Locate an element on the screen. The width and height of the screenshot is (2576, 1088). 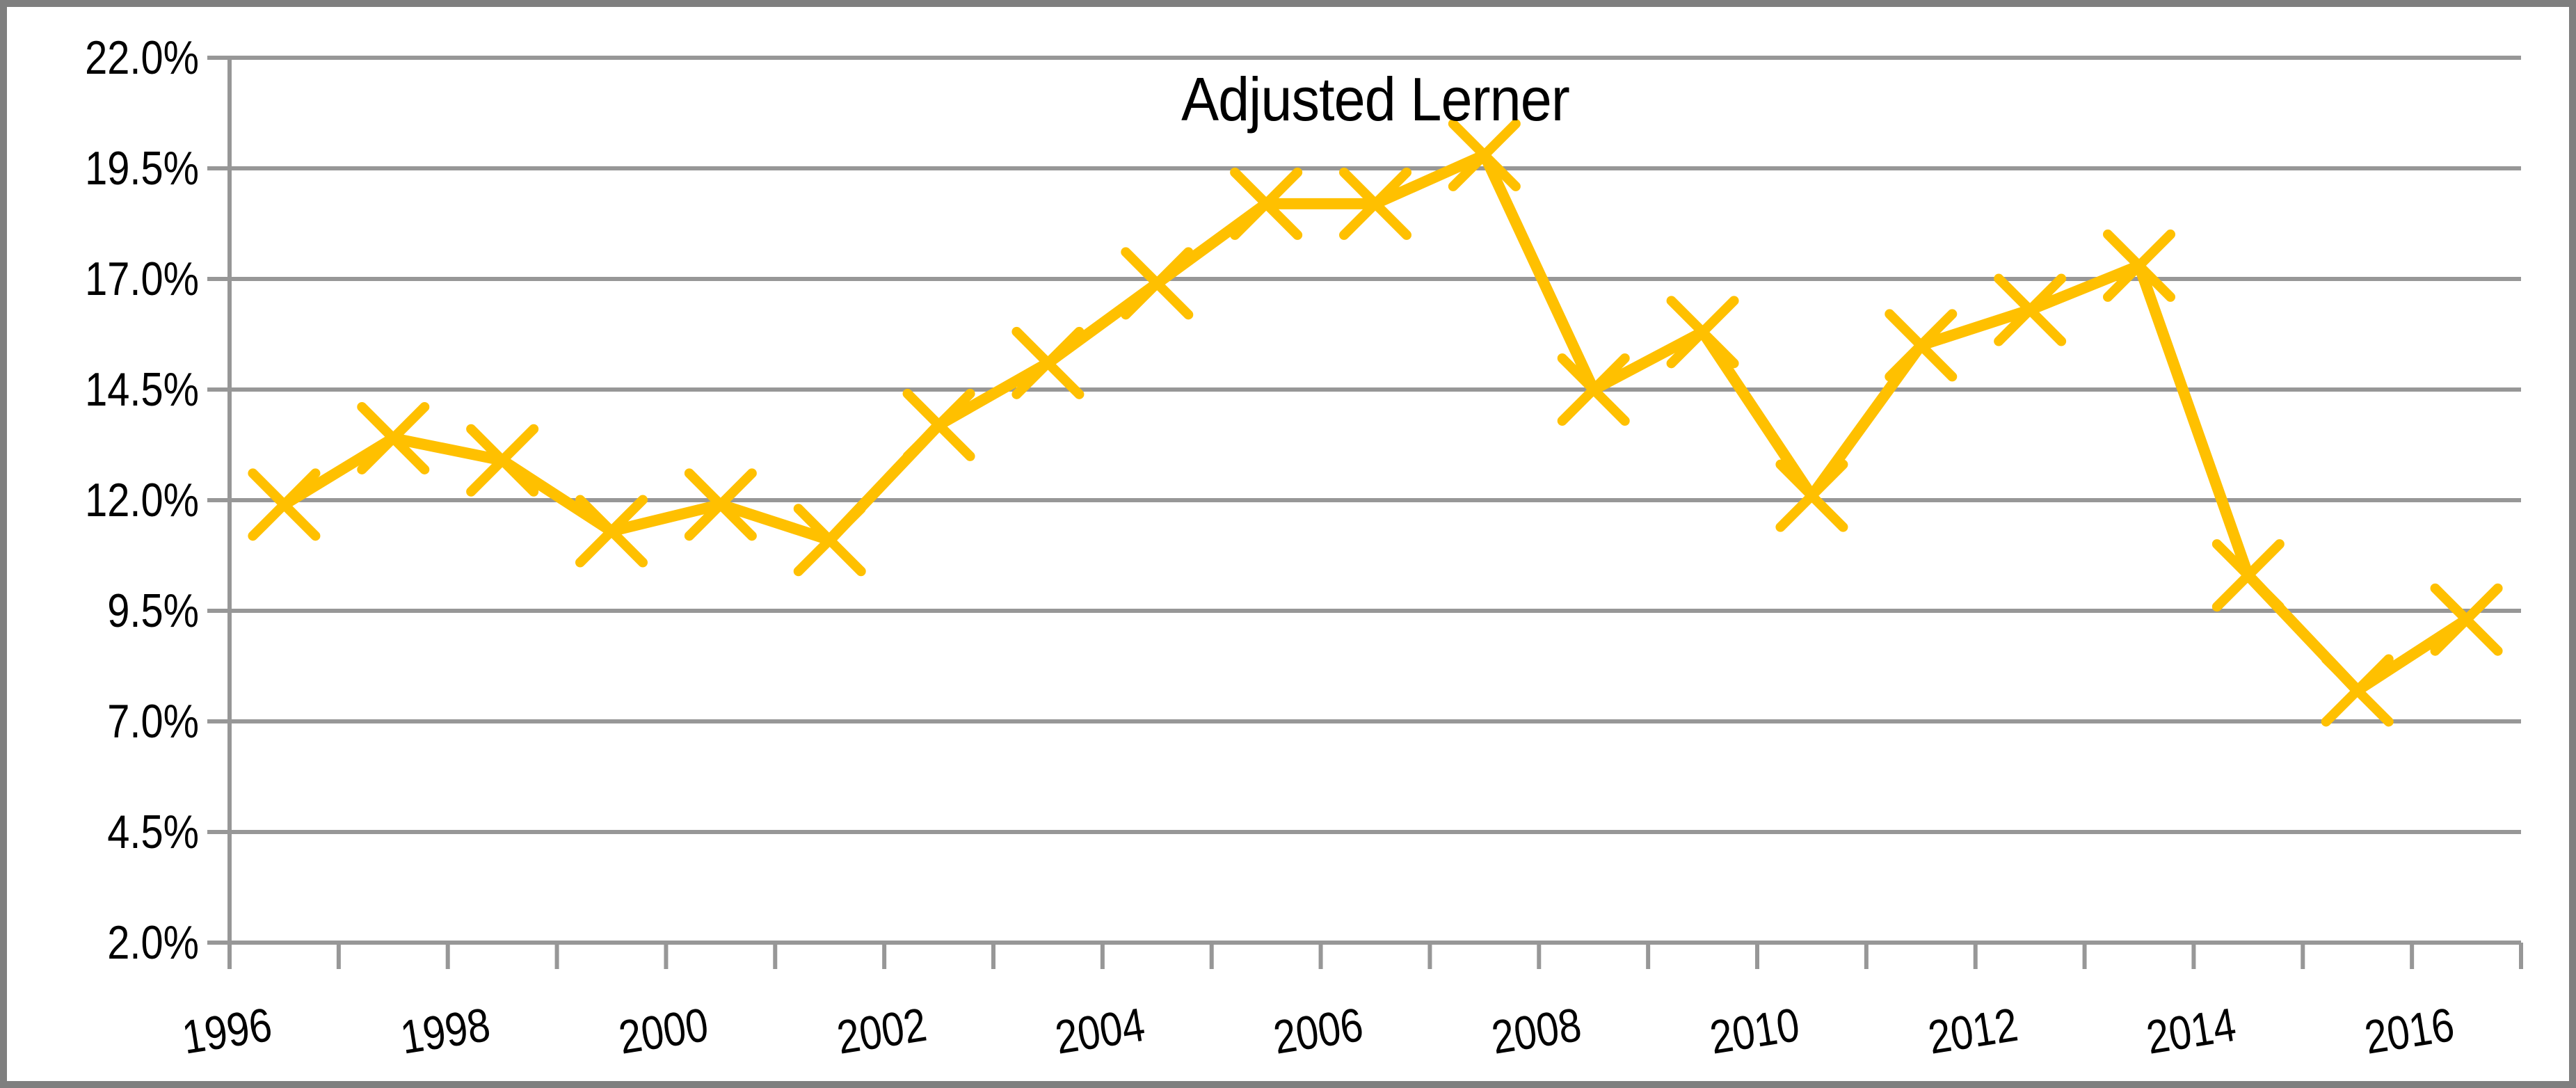
x-axis-label: 1998 is located at coordinates (445, 1031).